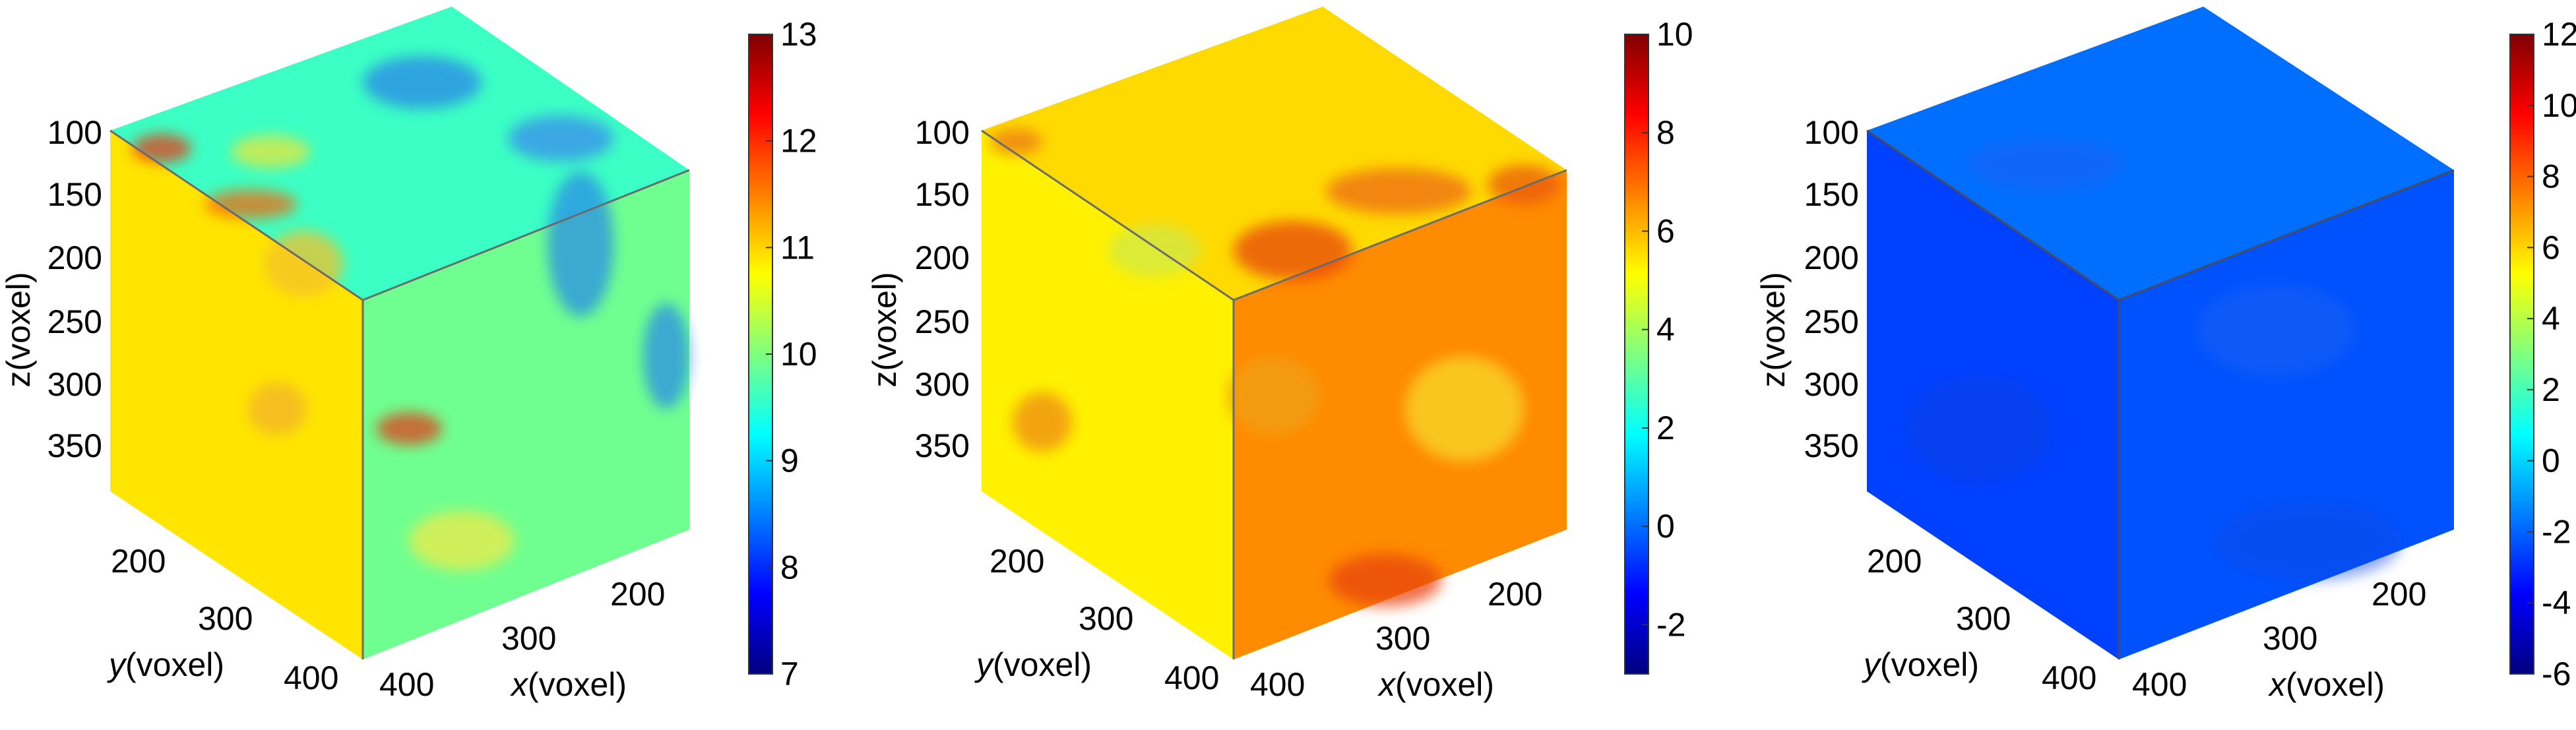 This screenshot has width=2576, height=730. Describe the element at coordinates (2556, 673) in the screenshot. I see `colorbar-tick-label: -6` at that location.